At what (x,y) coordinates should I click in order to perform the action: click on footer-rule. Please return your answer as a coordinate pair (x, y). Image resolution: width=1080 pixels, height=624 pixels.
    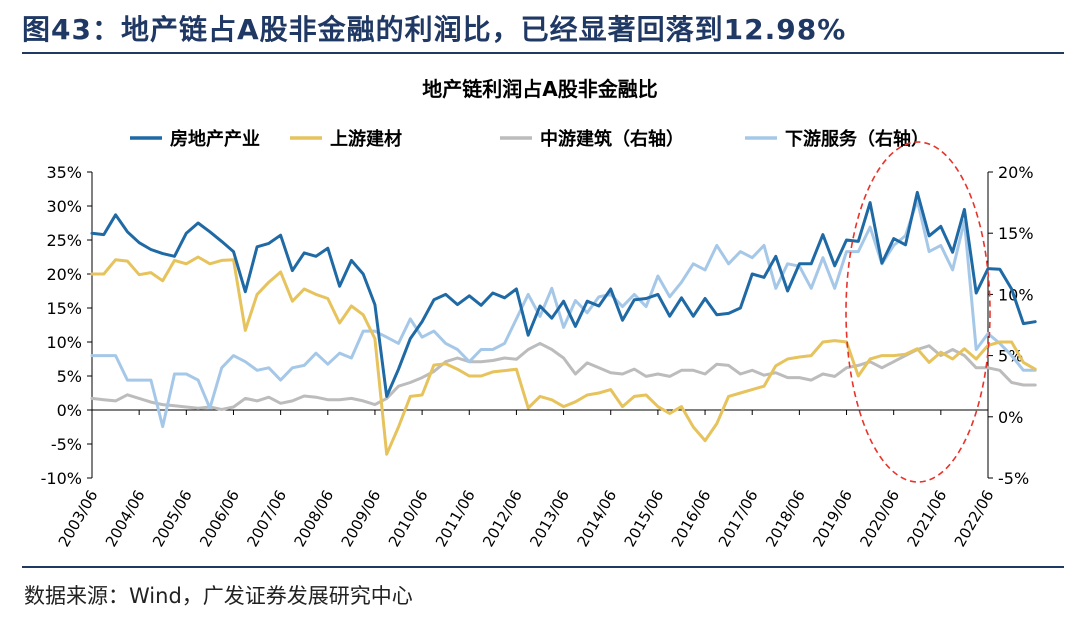
    Looking at the image, I should click on (543, 567).